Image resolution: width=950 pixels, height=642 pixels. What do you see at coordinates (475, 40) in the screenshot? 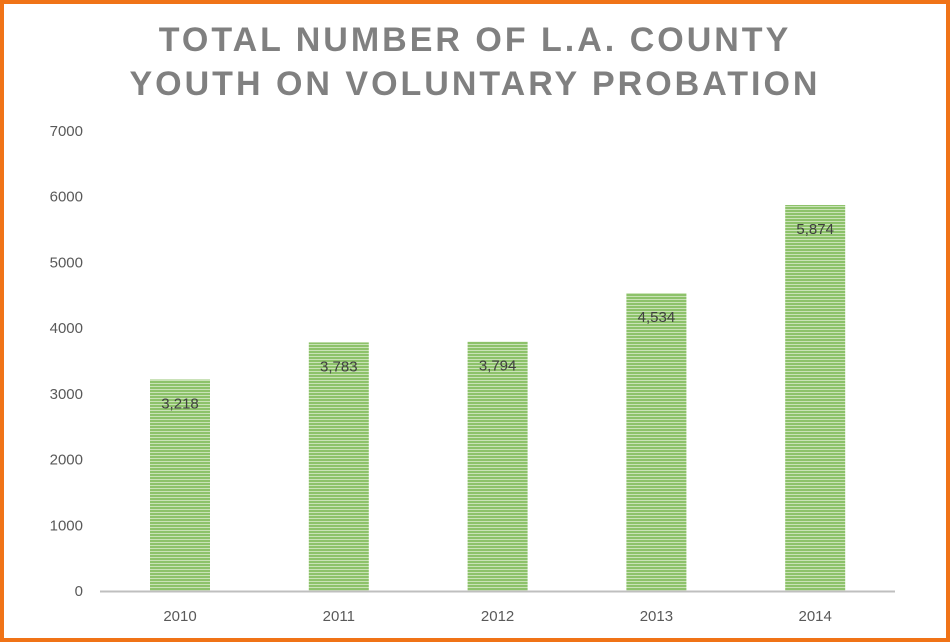
I see `title-line-1: TOTAL NUMBER OF L.A. COUNTY` at bounding box center [475, 40].